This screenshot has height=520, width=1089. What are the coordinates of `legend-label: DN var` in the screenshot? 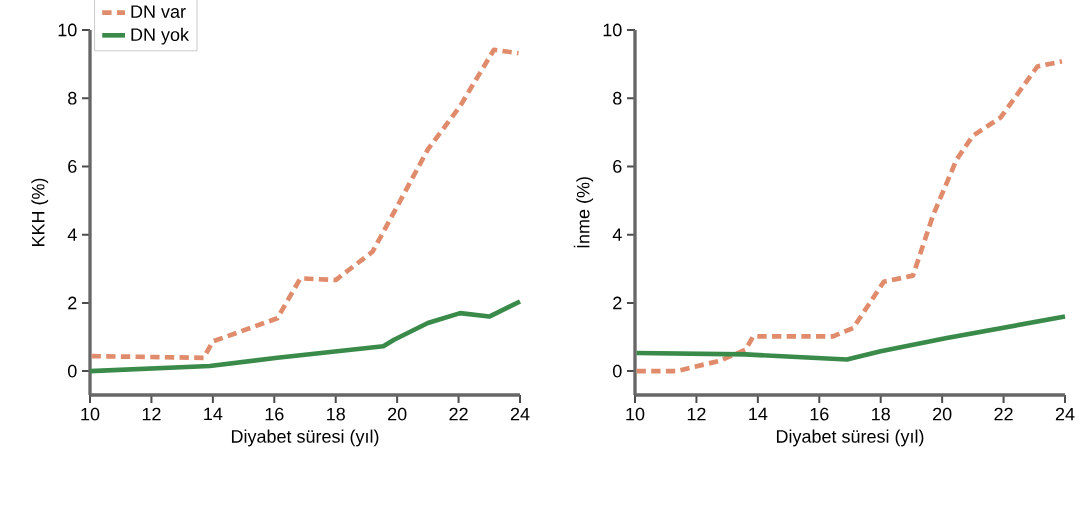 It's located at (158, 11).